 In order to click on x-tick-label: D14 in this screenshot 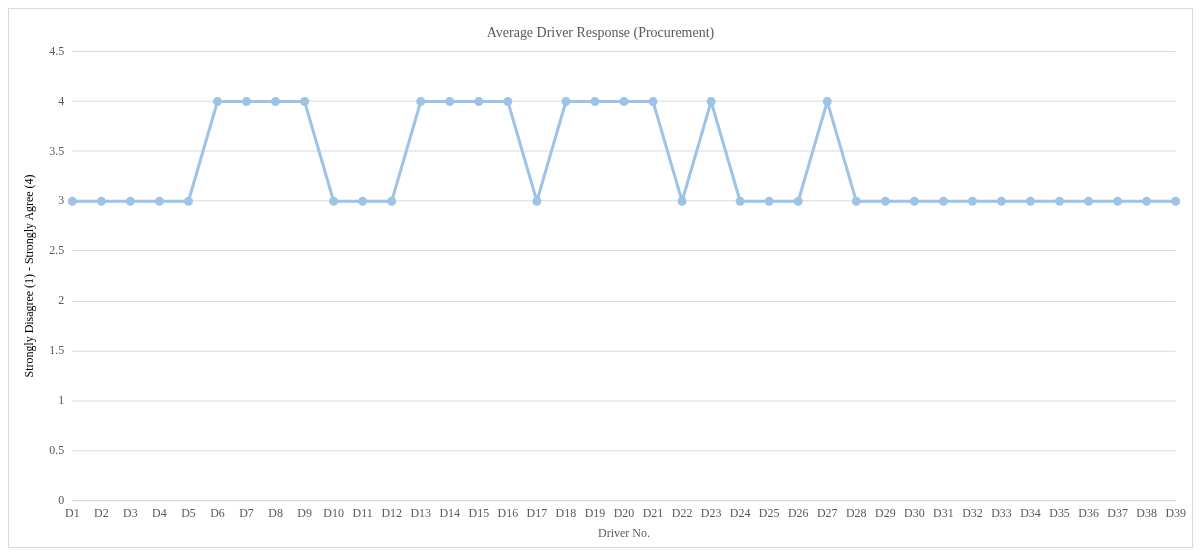, I will do `click(450, 512)`.